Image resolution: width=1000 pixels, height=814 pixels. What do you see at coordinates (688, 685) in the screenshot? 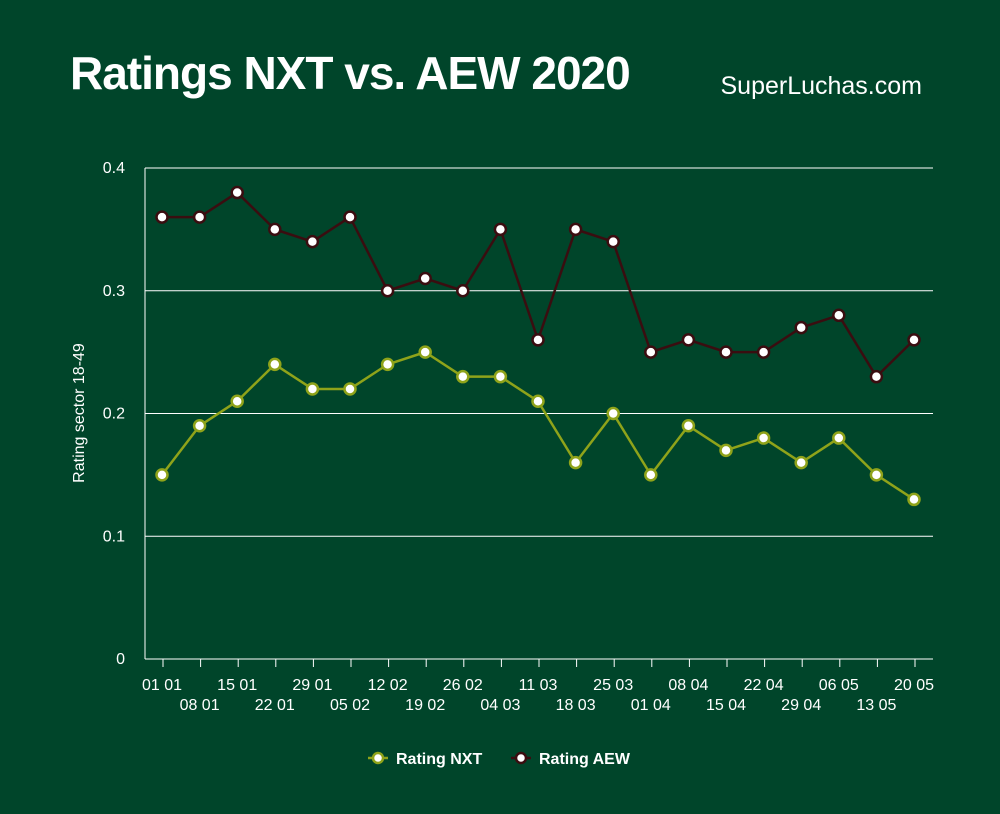
I see `x-tick-label: 08 04` at bounding box center [688, 685].